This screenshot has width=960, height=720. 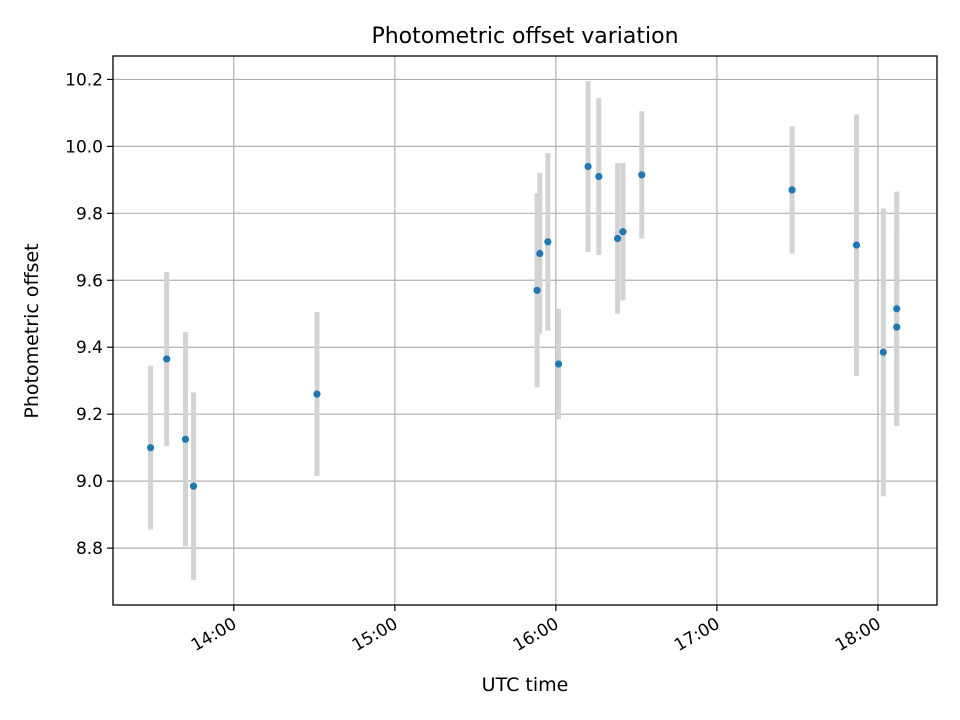 What do you see at coordinates (84, 147) in the screenshot?
I see `y-tick-label-6: 10.0` at bounding box center [84, 147].